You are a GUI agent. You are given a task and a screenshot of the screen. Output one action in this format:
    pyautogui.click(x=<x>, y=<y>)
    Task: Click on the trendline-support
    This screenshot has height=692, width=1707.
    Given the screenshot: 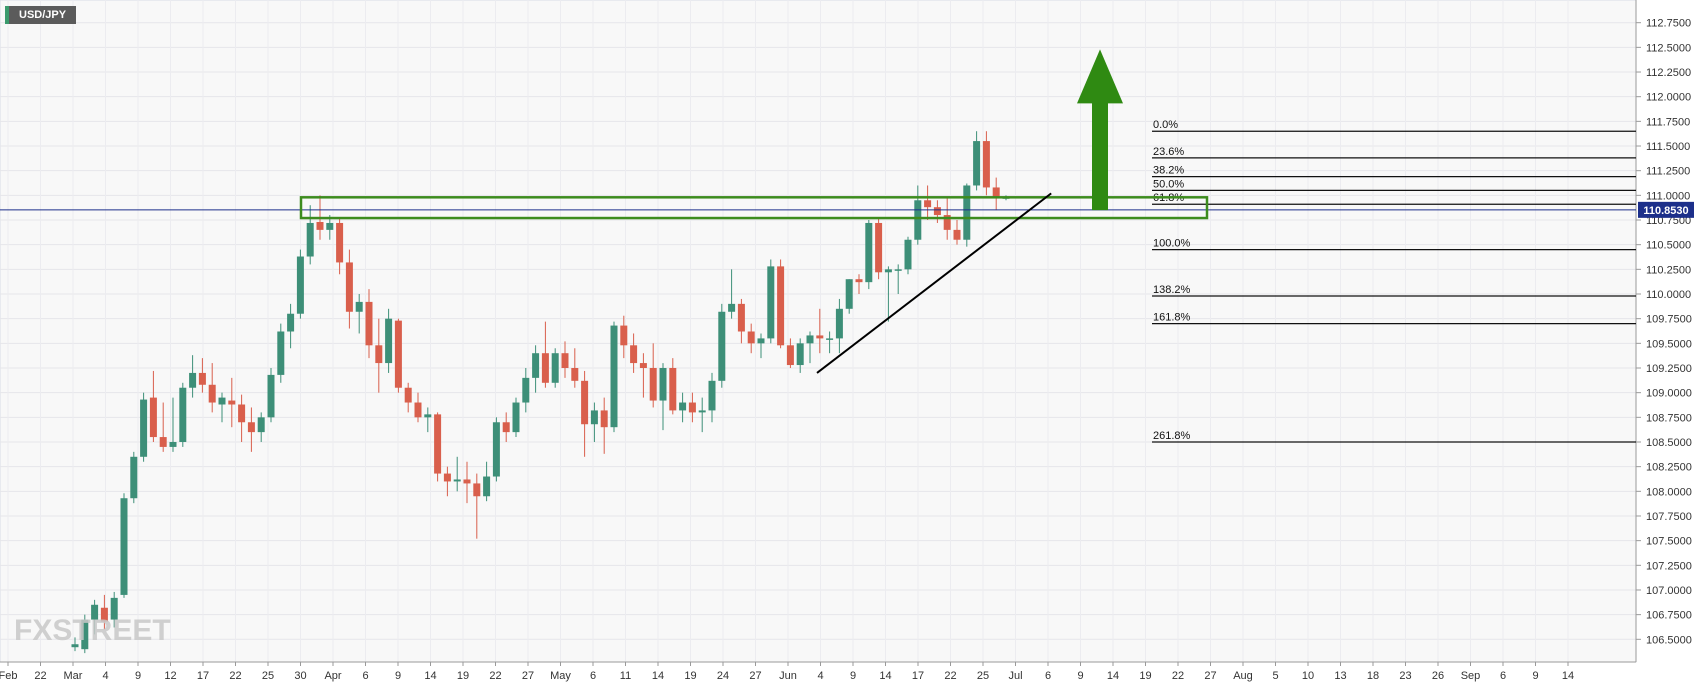 What is the action you would take?
    pyautogui.click(x=934, y=283)
    